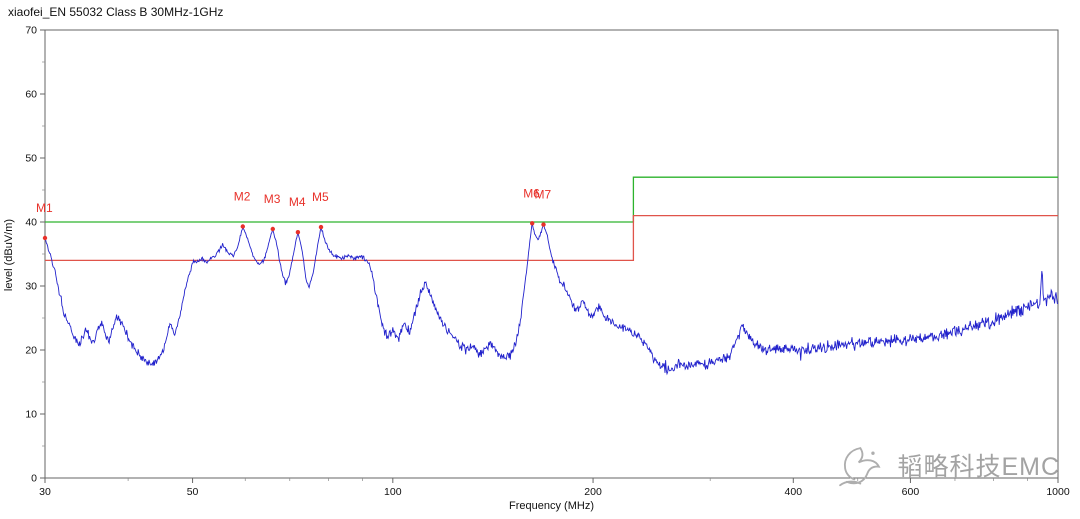  Describe the element at coordinates (31, 31) in the screenshot. I see `y-tick-label: 70` at that location.